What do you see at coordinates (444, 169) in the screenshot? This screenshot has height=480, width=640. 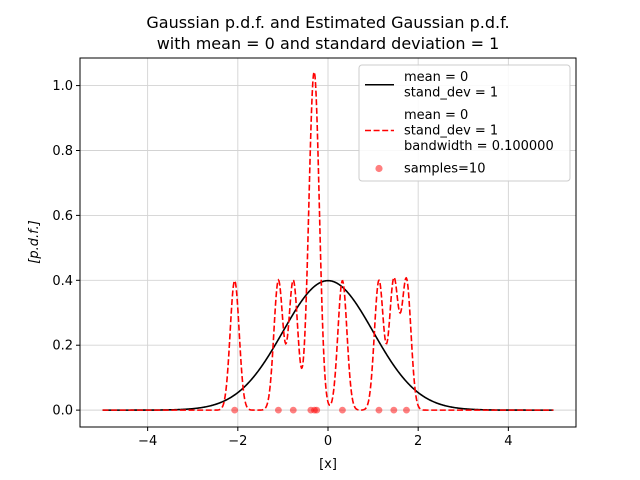 I see `legend-entry-text: samples=10` at bounding box center [444, 169].